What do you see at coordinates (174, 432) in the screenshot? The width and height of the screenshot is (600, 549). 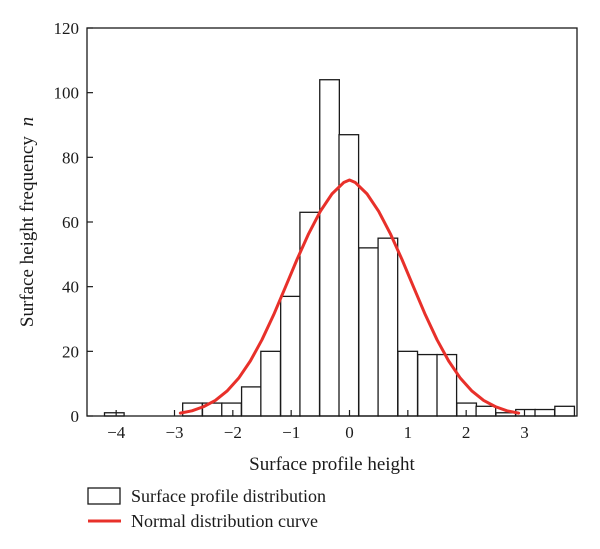 I see `x-tick-label: −3` at bounding box center [174, 432].